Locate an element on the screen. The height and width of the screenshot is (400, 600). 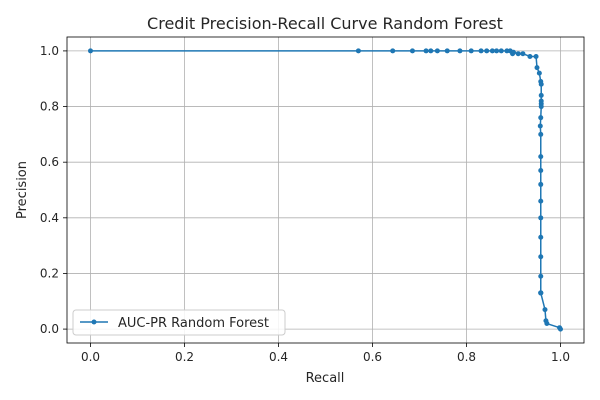
y-axis-label: Precision is located at coordinates (22, 190).